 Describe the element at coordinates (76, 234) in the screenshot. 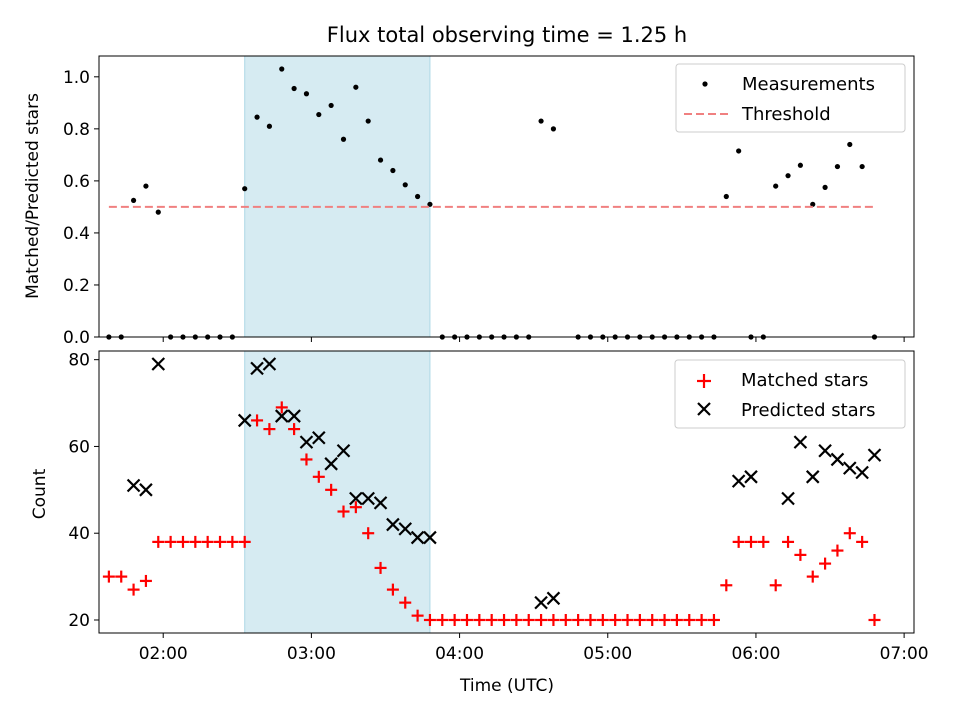

I see `y-tick-label: 0.4` at that location.